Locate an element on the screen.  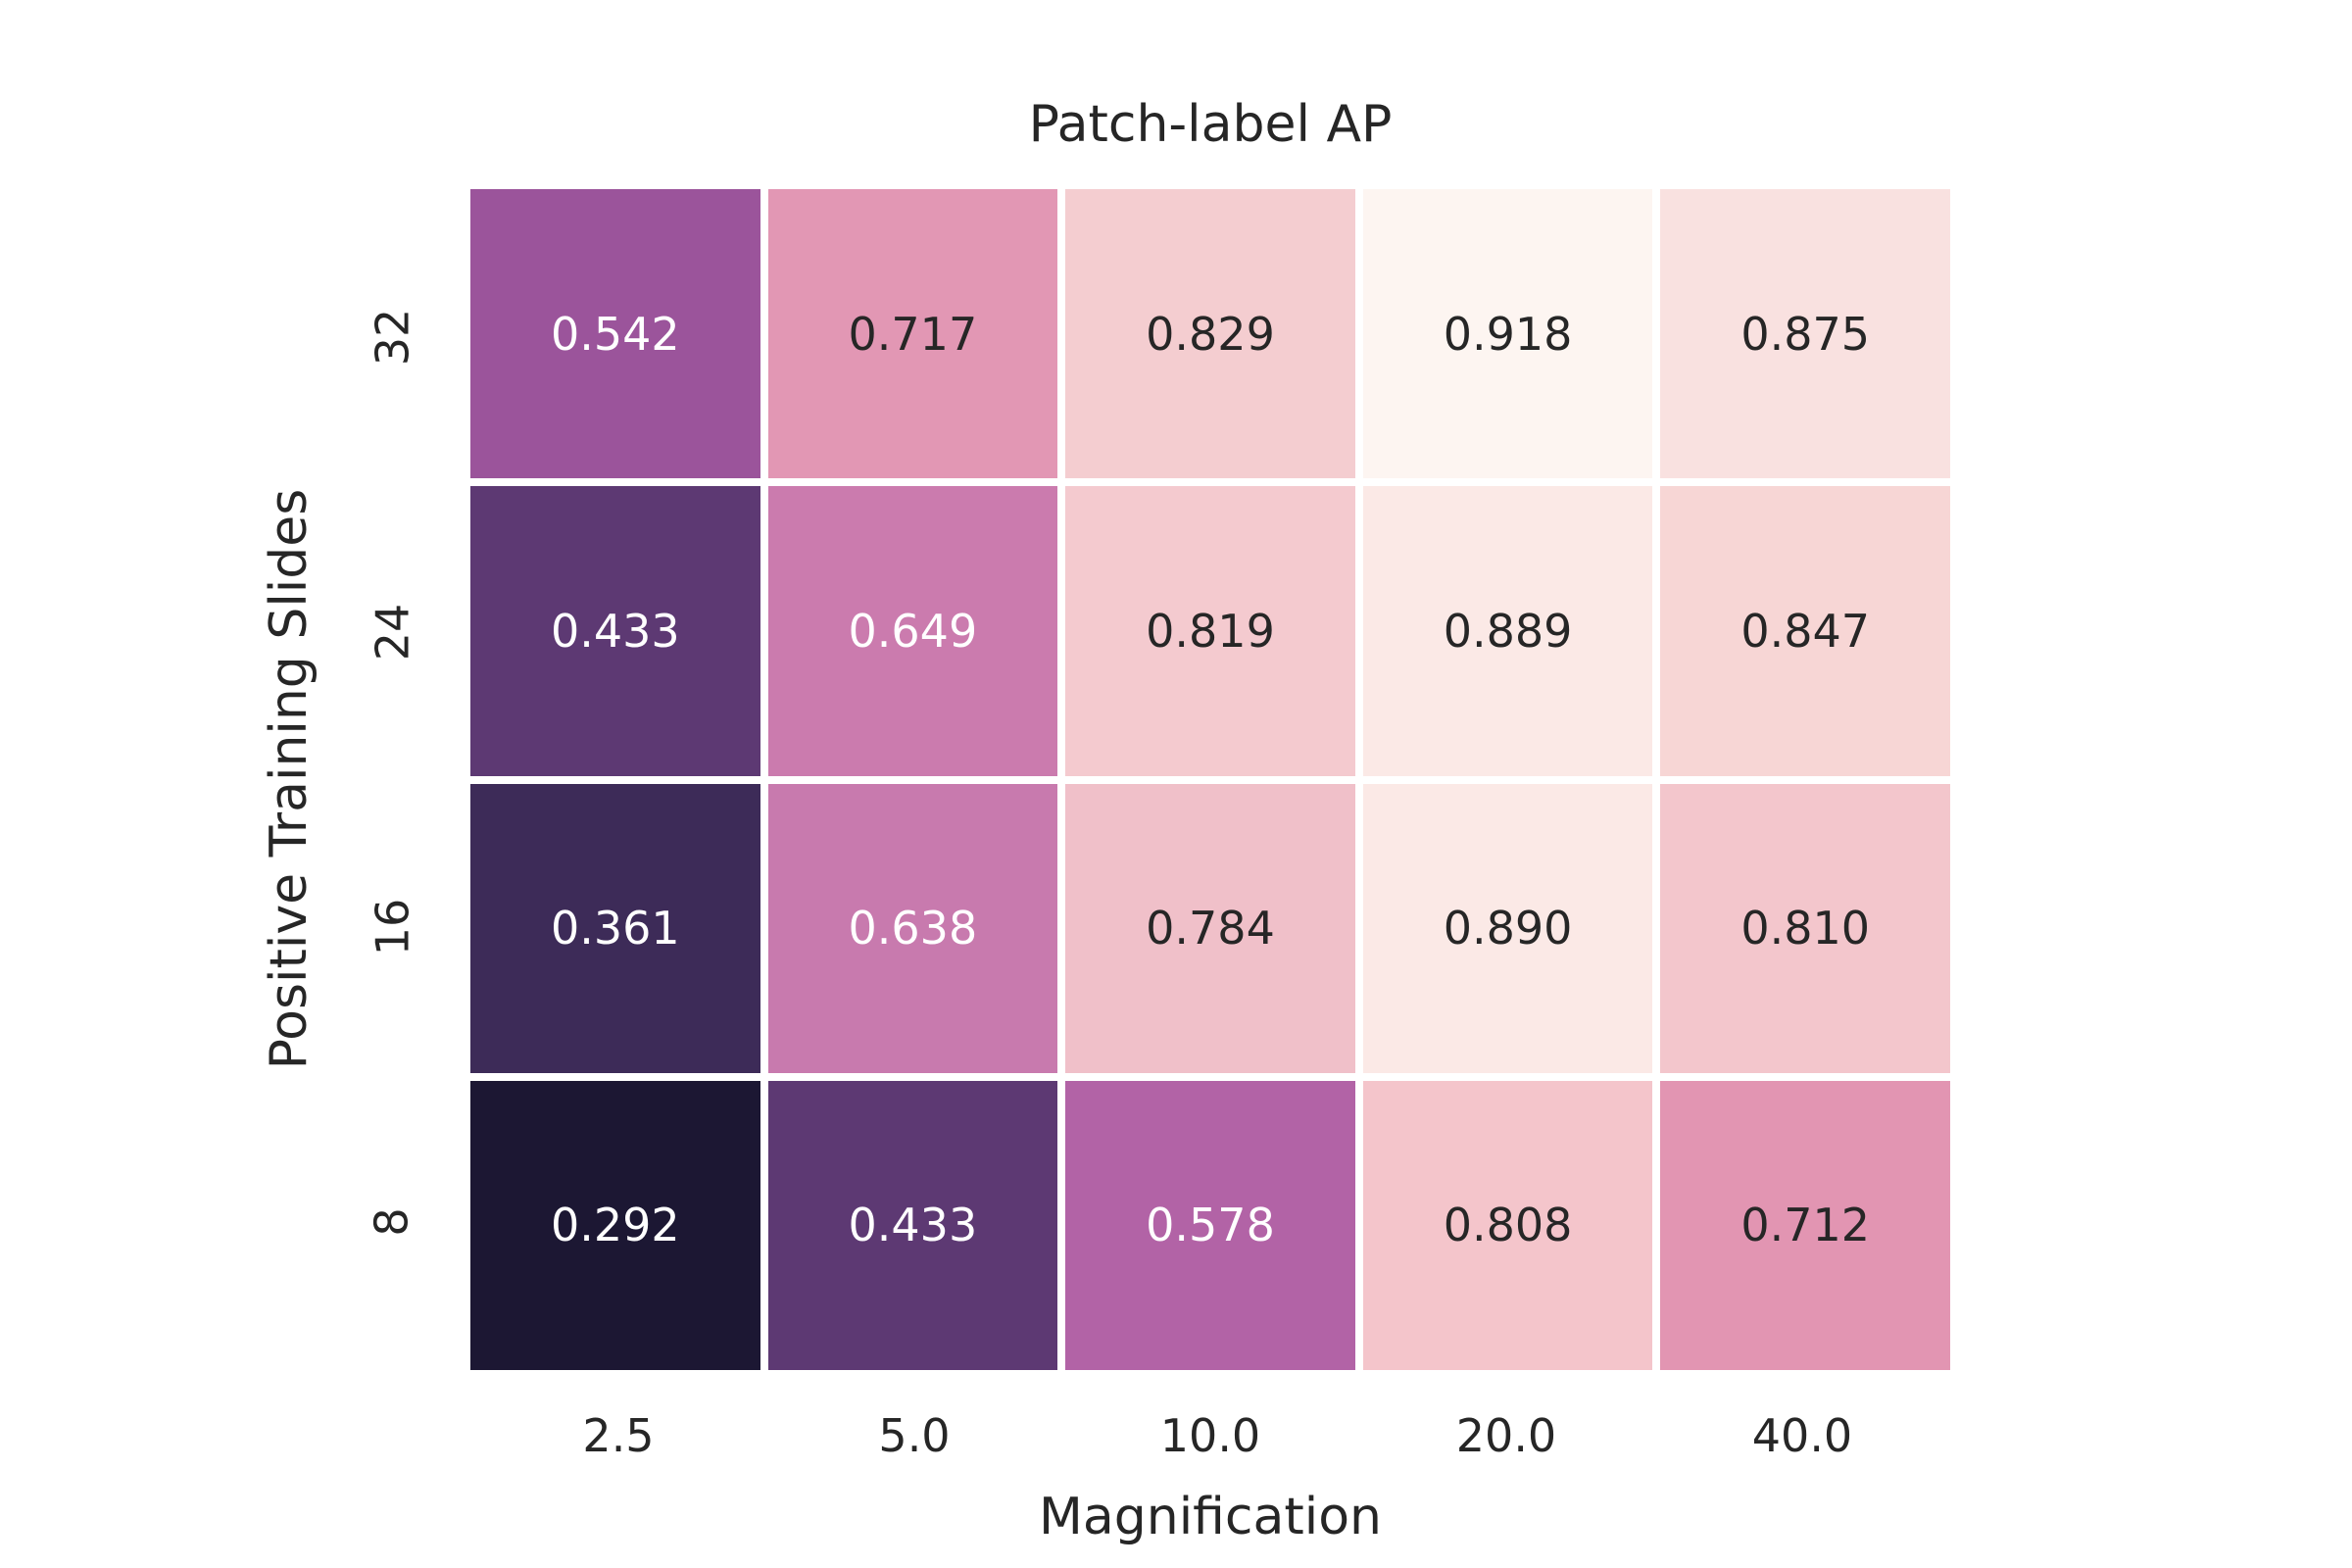
cell-value-label: 0.819 is located at coordinates (1210, 631).